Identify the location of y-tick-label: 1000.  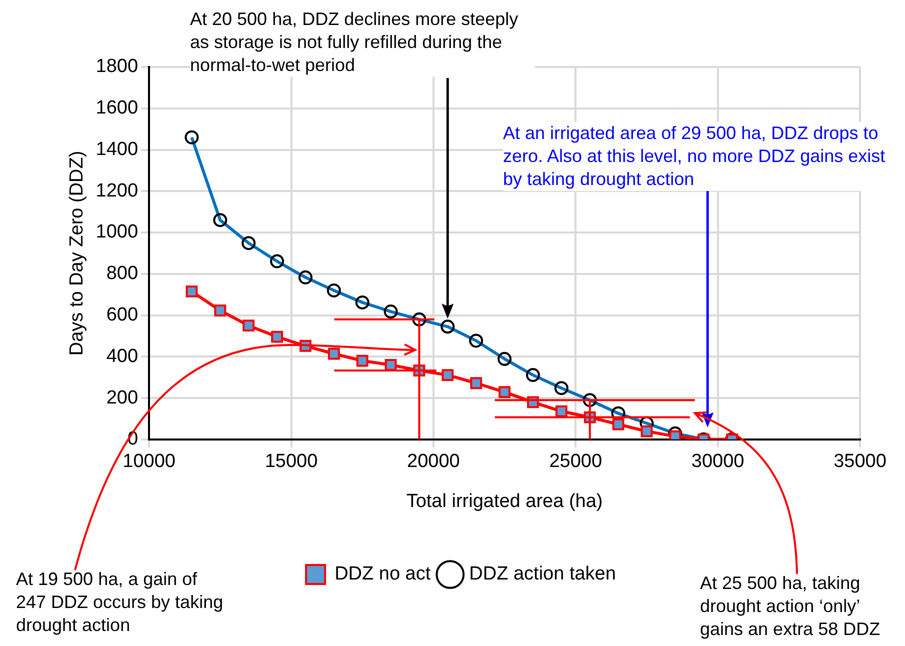
(117, 232).